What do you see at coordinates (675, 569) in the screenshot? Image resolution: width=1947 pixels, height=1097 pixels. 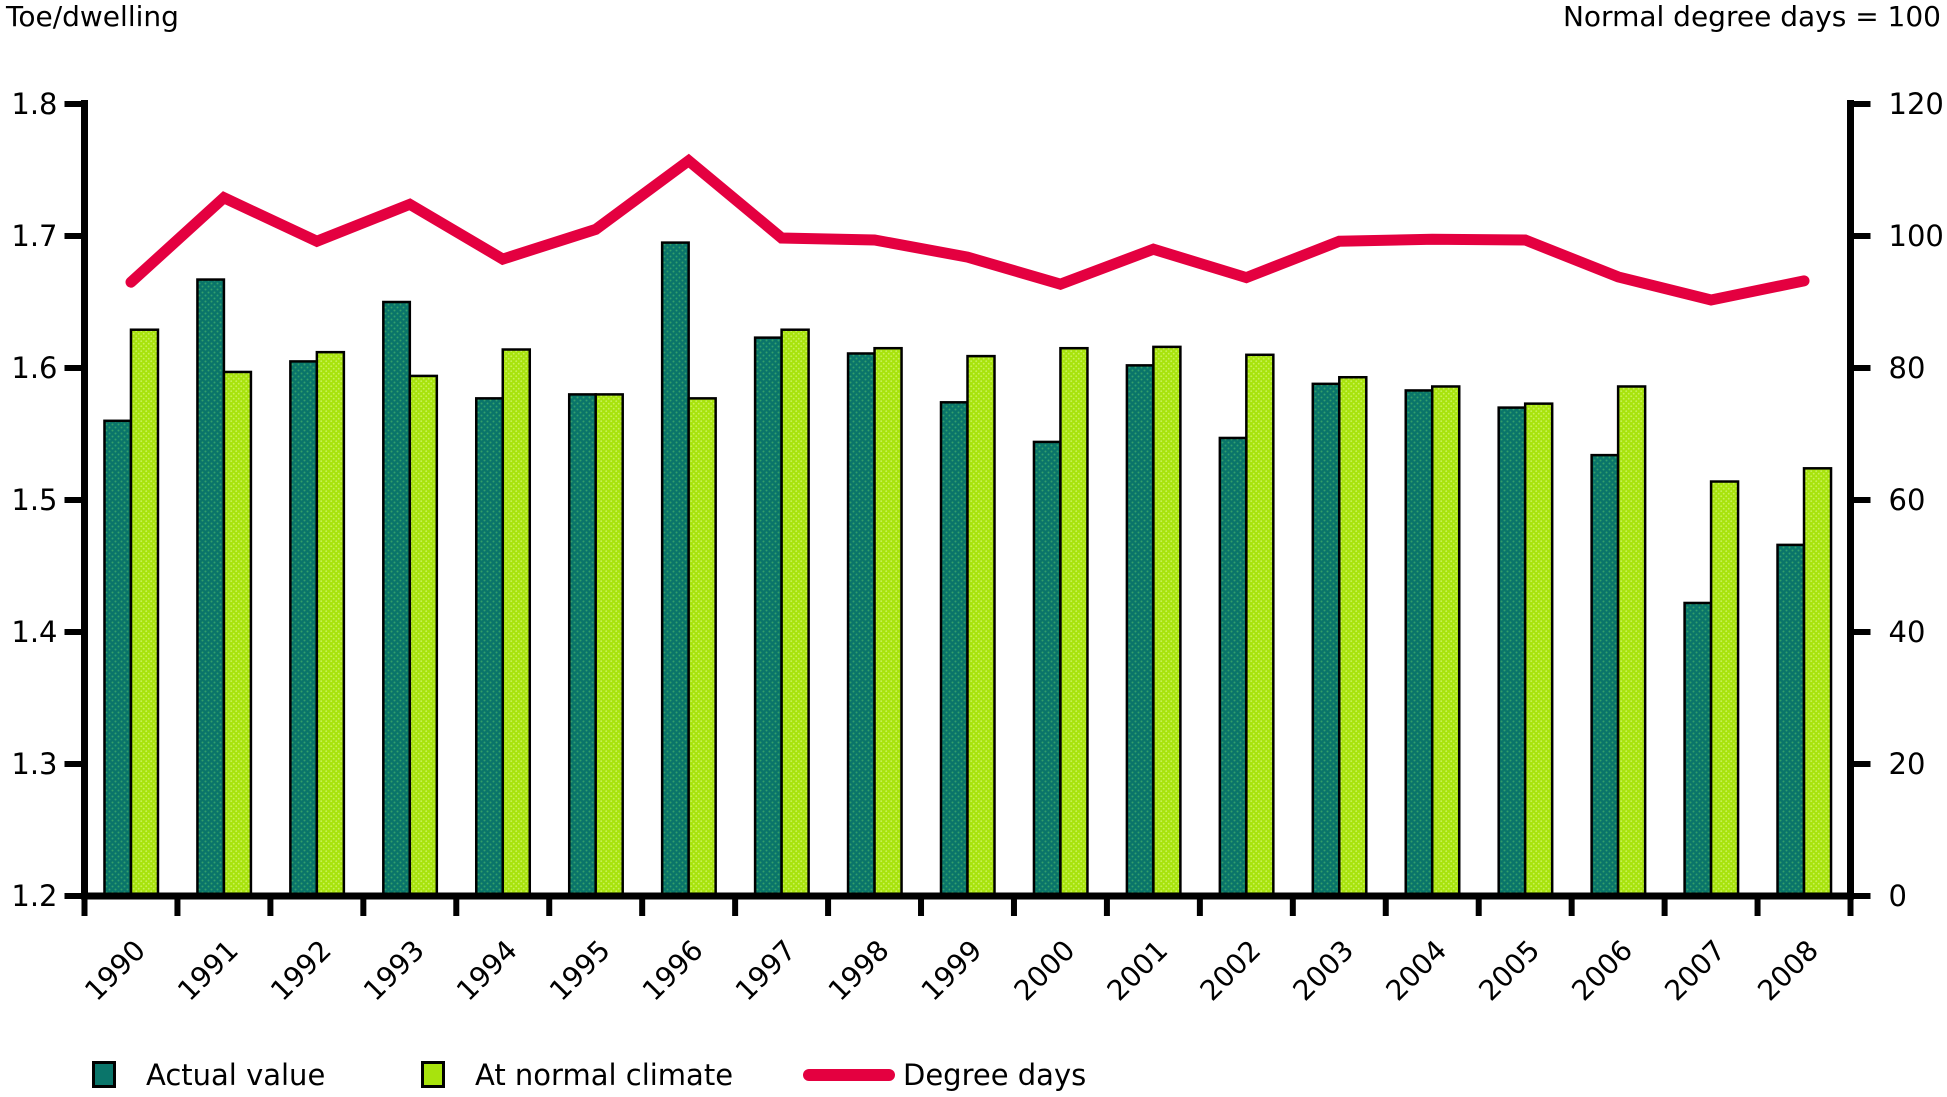 I see `bar-actual-1996` at bounding box center [675, 569].